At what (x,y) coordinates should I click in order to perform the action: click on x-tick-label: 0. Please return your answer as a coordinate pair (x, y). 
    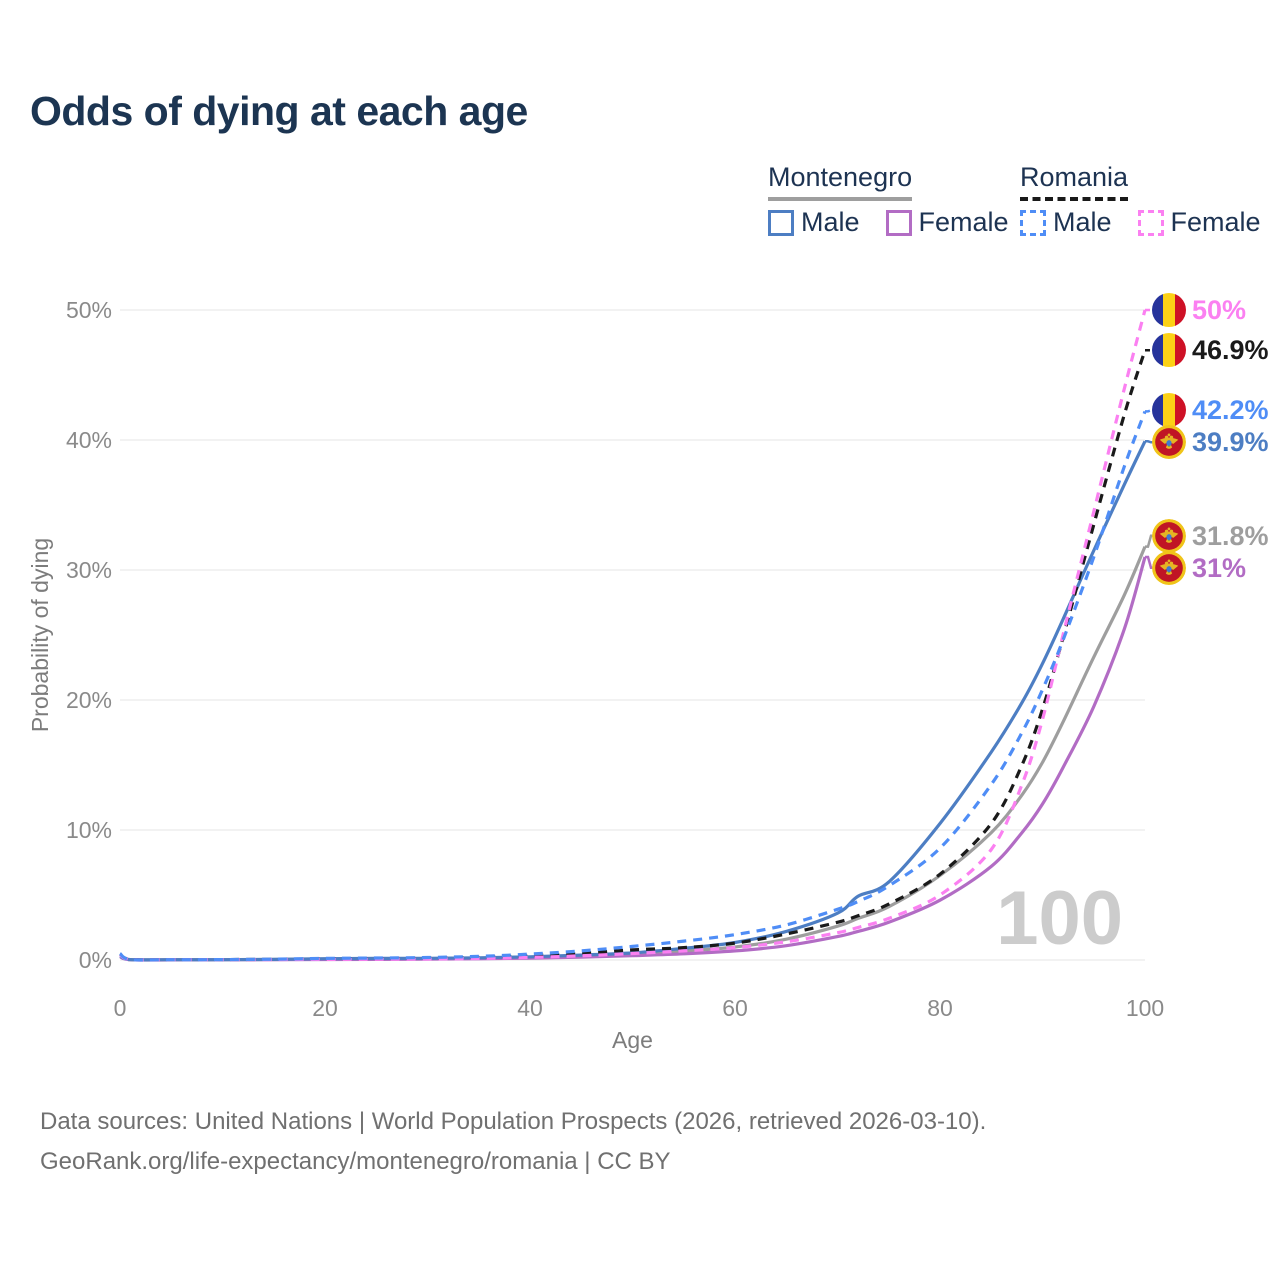
    Looking at the image, I should click on (120, 1008).